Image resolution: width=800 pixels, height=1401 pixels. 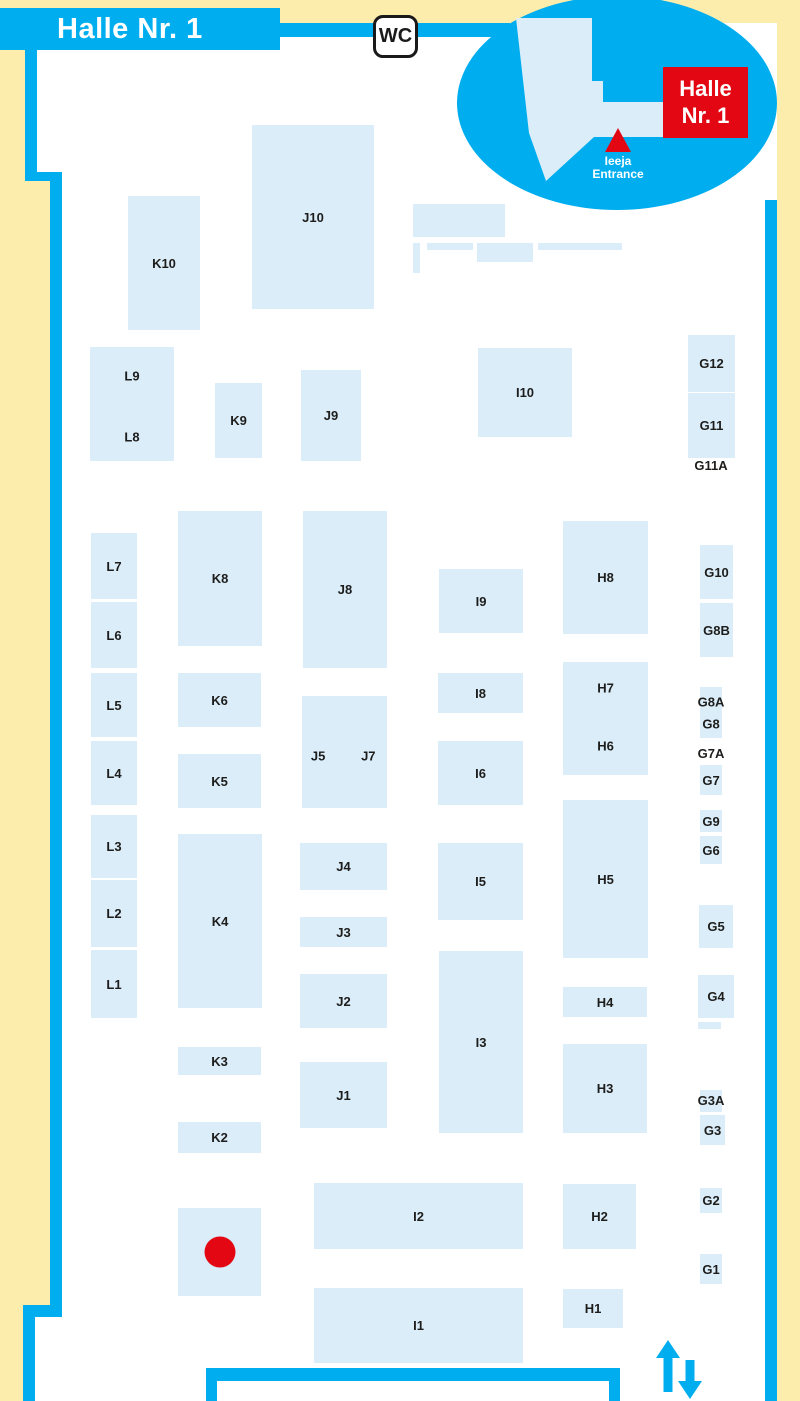 I want to click on booth-L2: L2, so click(x=114, y=913).